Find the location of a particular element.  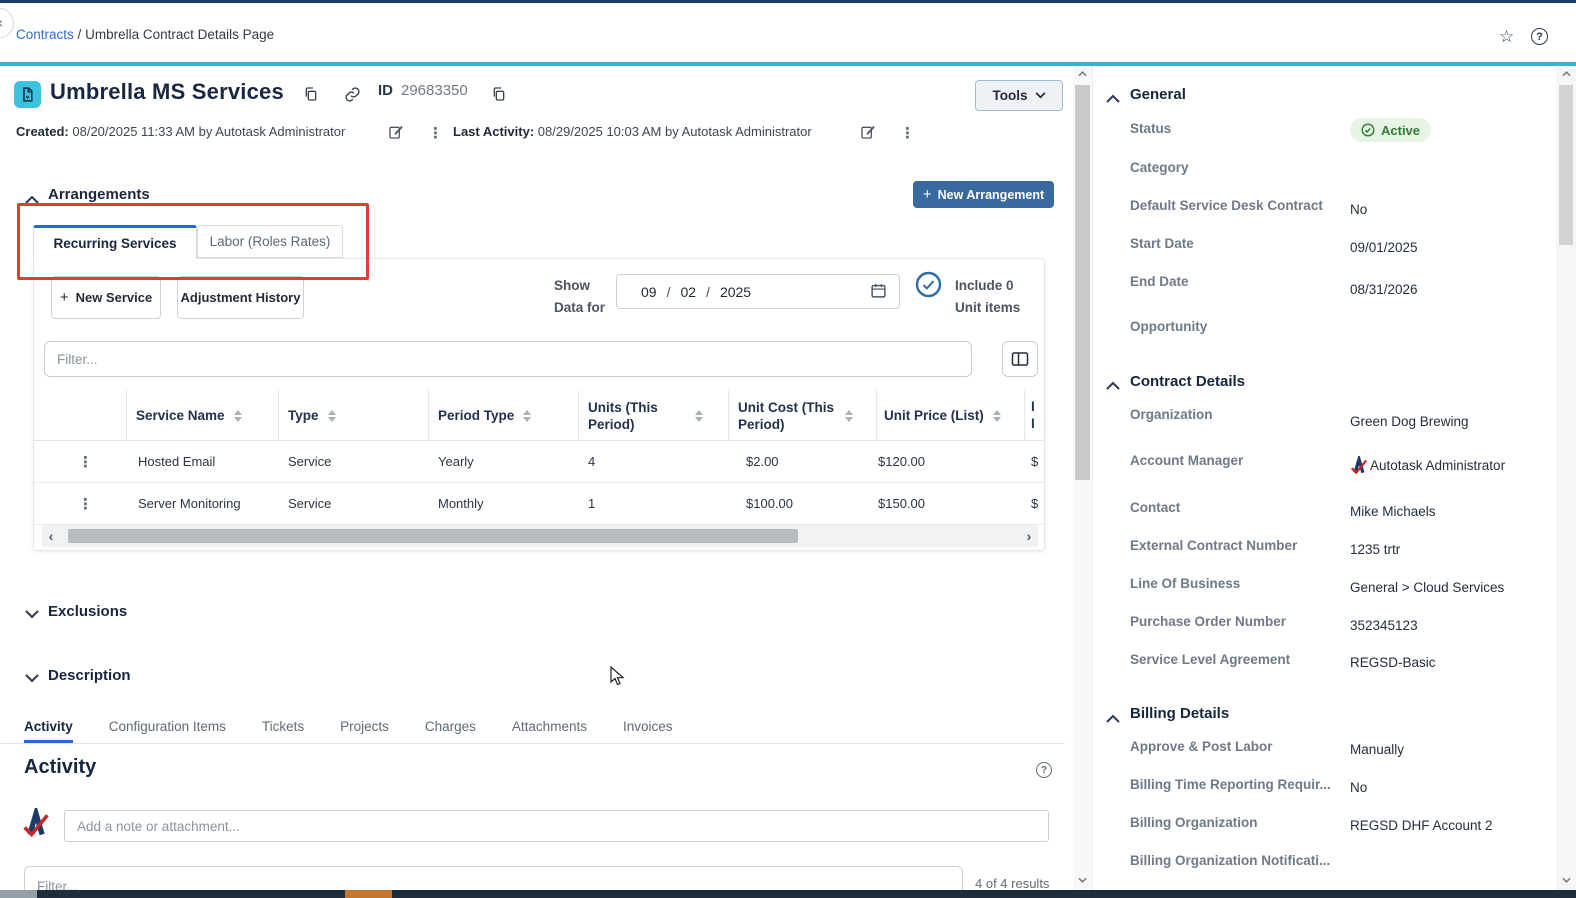

include-zero-units-checkbox is located at coordinates (928, 287).